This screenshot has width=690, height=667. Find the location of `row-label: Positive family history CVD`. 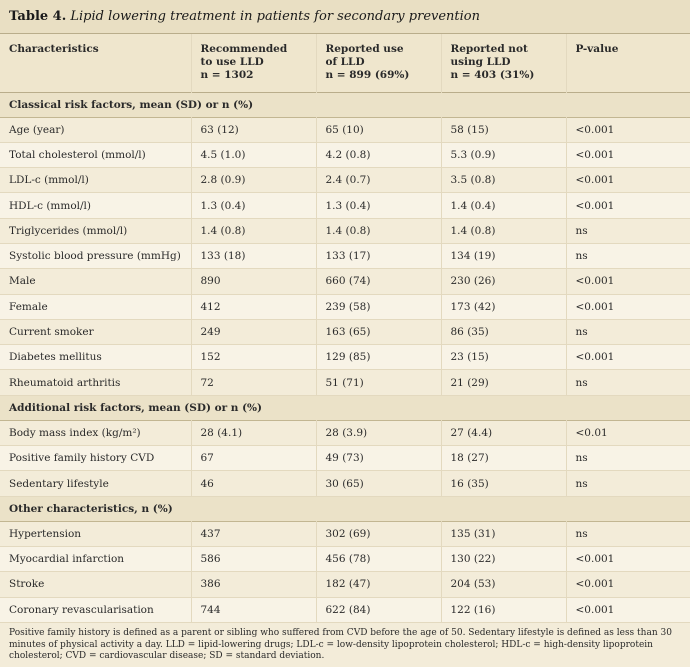

row-label: Positive family history CVD is located at coordinates (82, 458).